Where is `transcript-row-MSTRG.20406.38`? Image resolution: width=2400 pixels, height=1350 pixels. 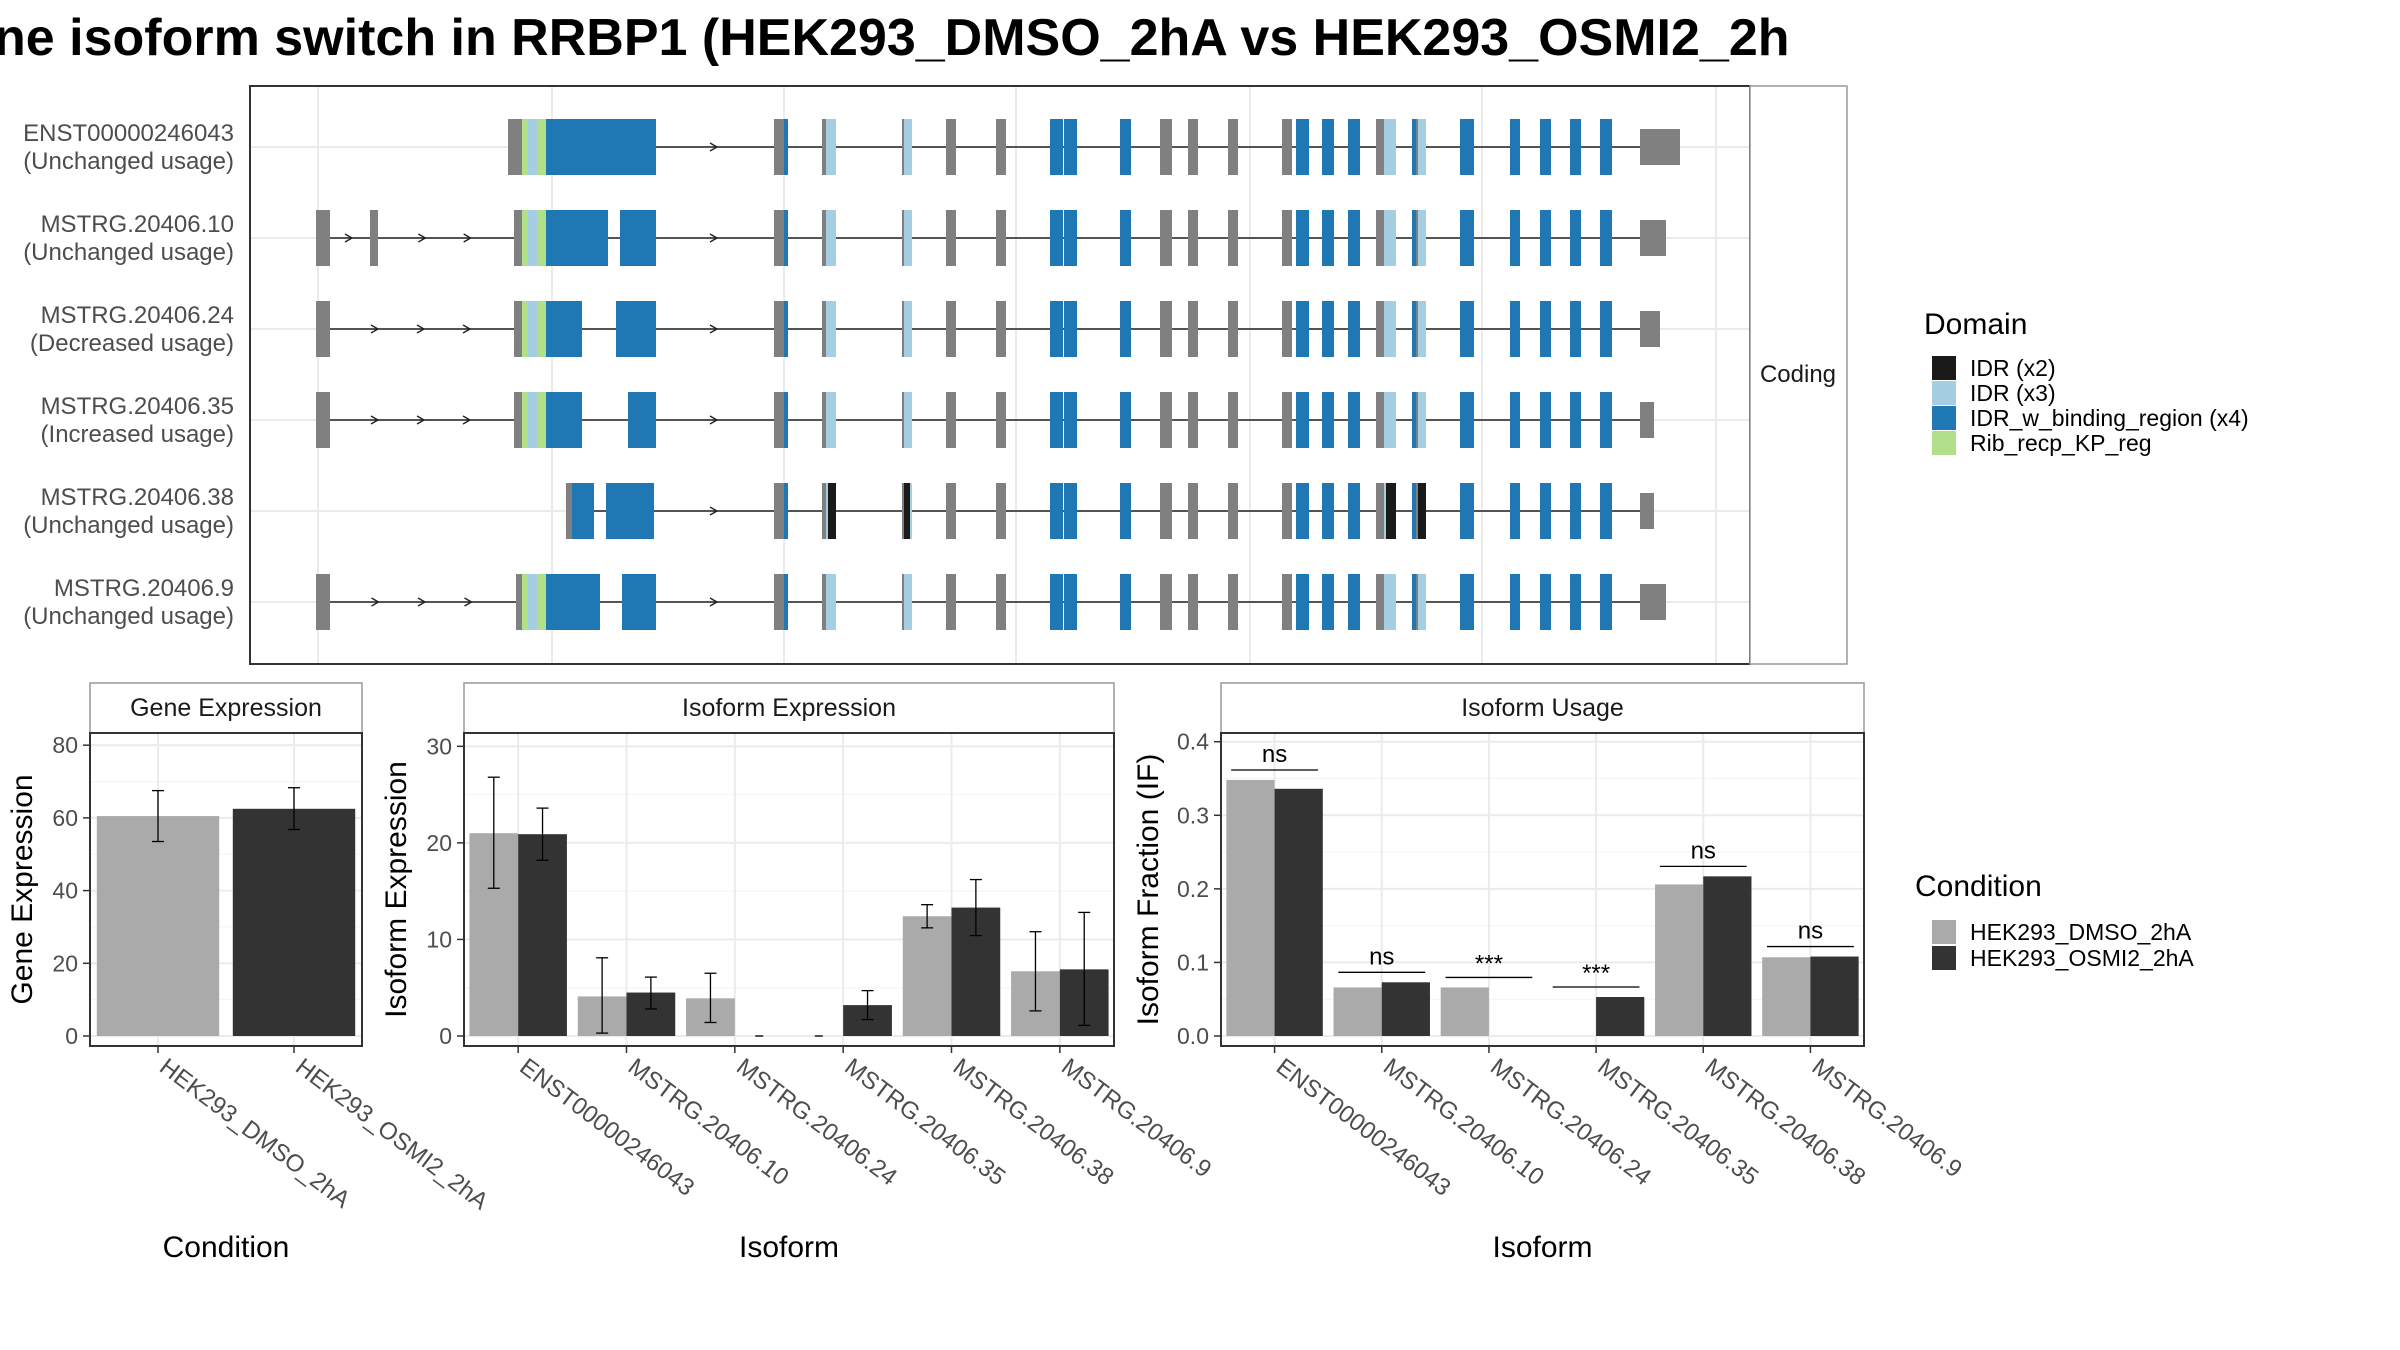 transcript-row-MSTRG.20406.38 is located at coordinates (1110, 511).